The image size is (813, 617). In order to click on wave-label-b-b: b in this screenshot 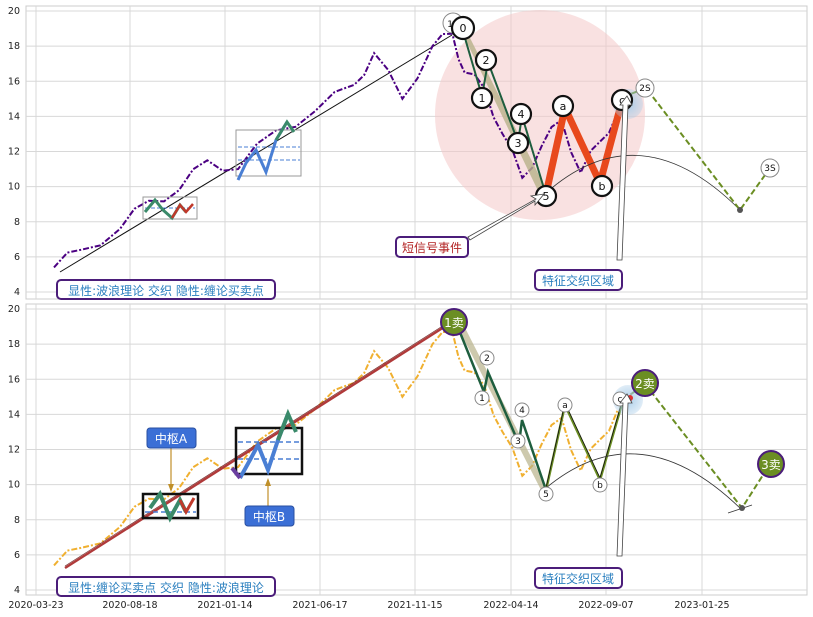, I will do `click(600, 486)`.